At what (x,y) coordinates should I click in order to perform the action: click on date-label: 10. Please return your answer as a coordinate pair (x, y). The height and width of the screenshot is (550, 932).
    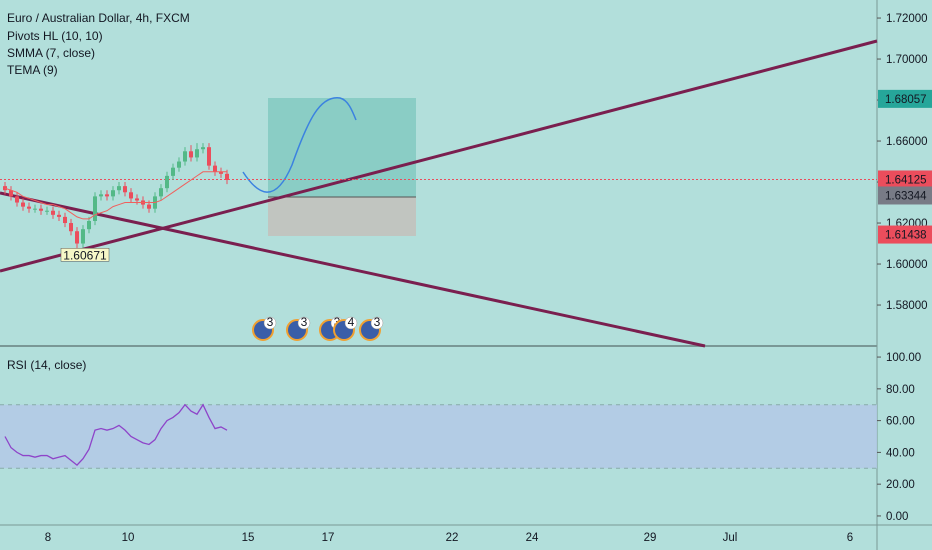
    Looking at the image, I should click on (128, 538).